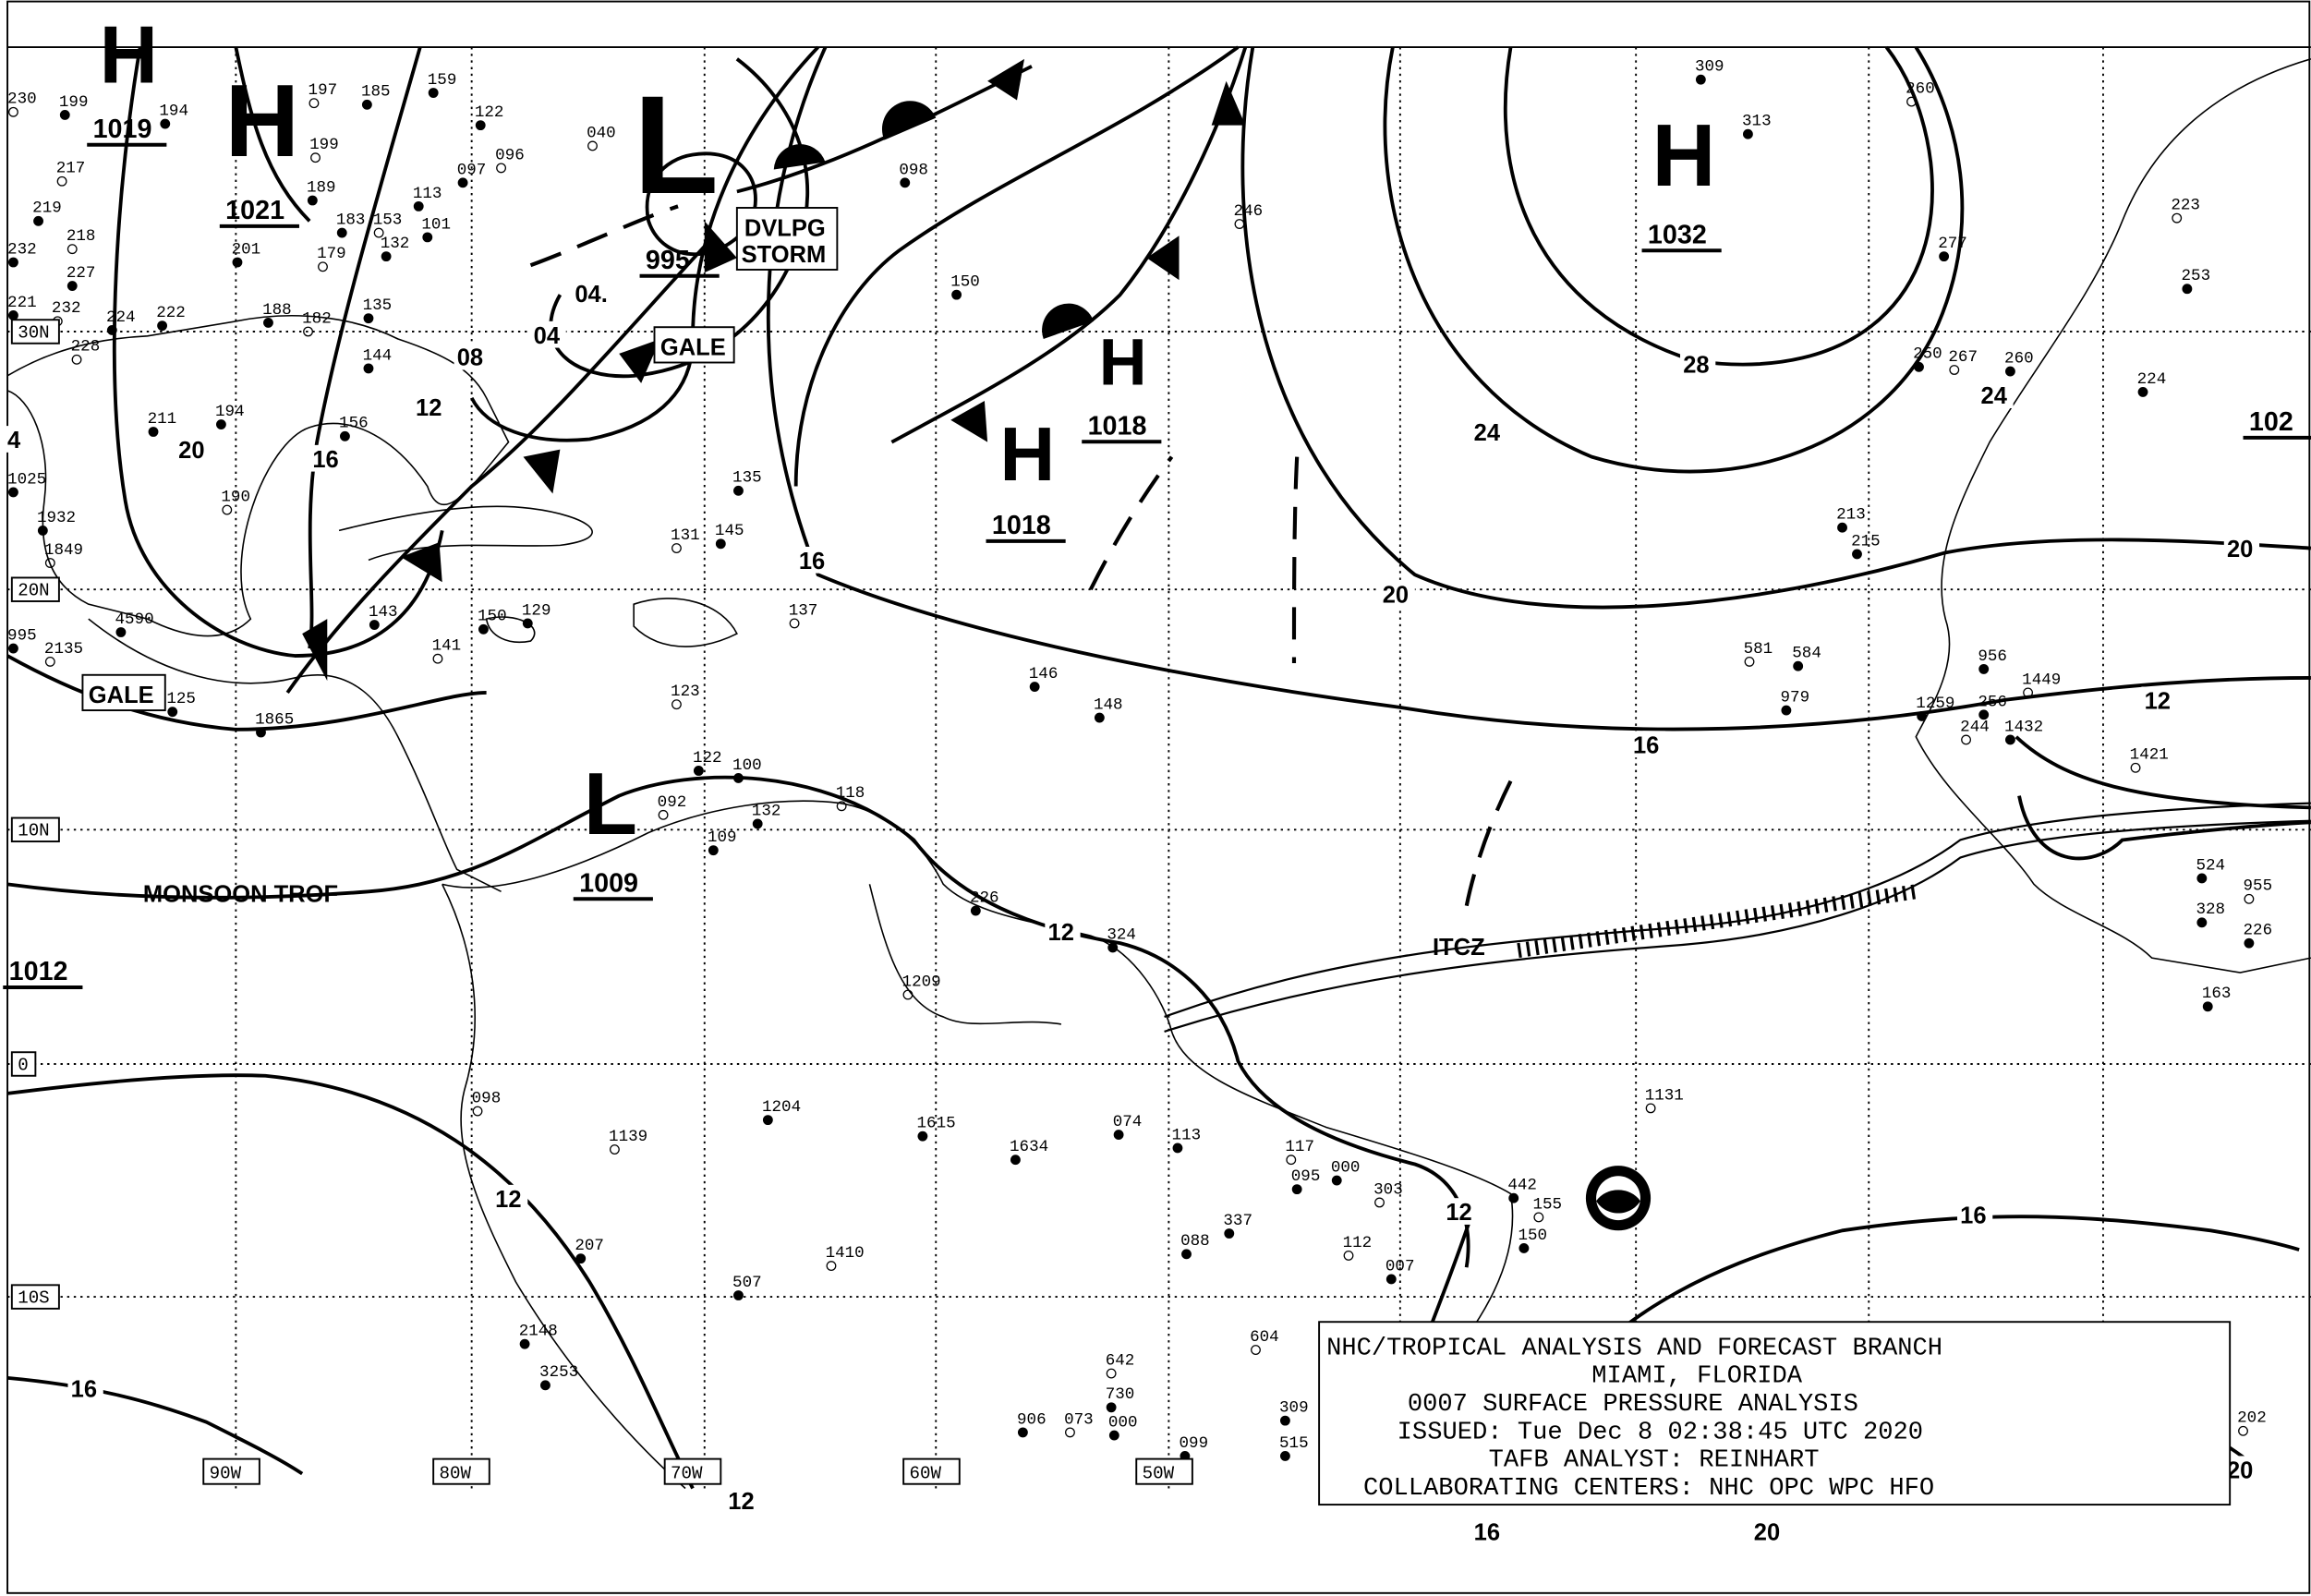  I want to click on station-value: 143, so click(383, 612).